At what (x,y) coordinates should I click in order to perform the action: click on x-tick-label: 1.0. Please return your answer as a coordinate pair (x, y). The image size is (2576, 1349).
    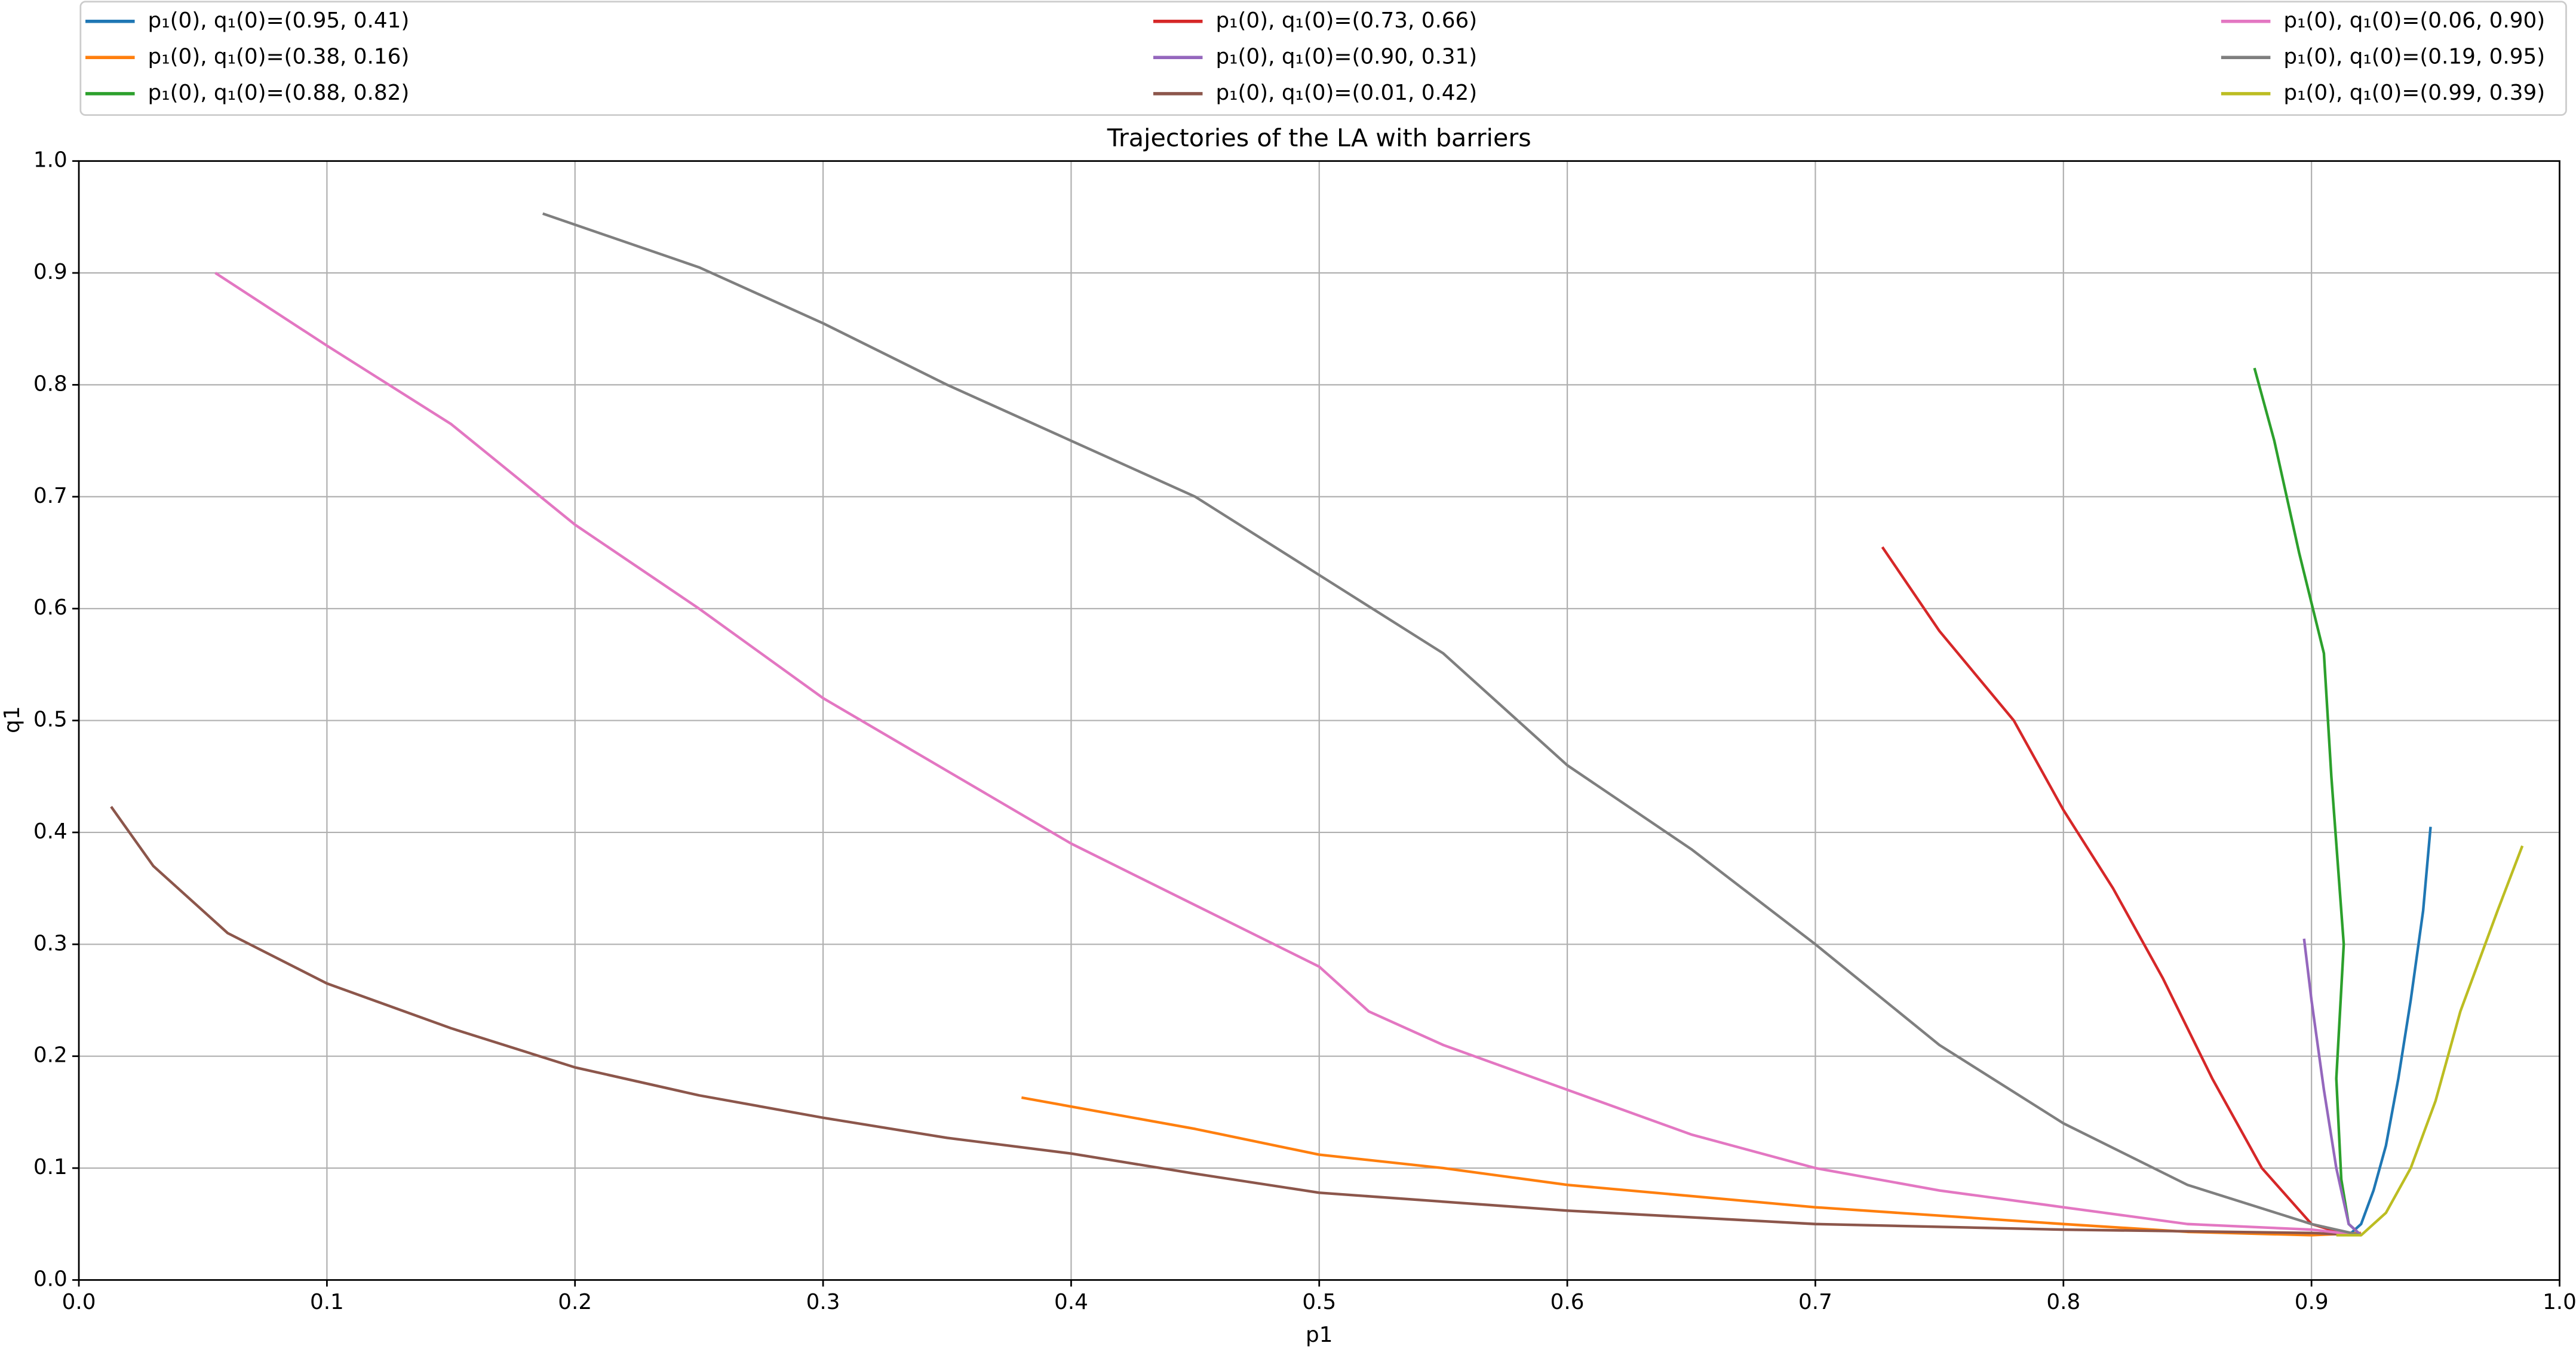
    Looking at the image, I should click on (2559, 1302).